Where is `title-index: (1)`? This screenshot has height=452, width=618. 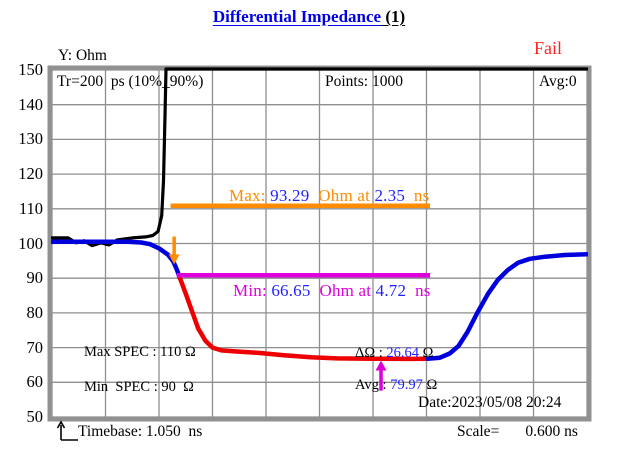
title-index: (1) is located at coordinates (393, 16).